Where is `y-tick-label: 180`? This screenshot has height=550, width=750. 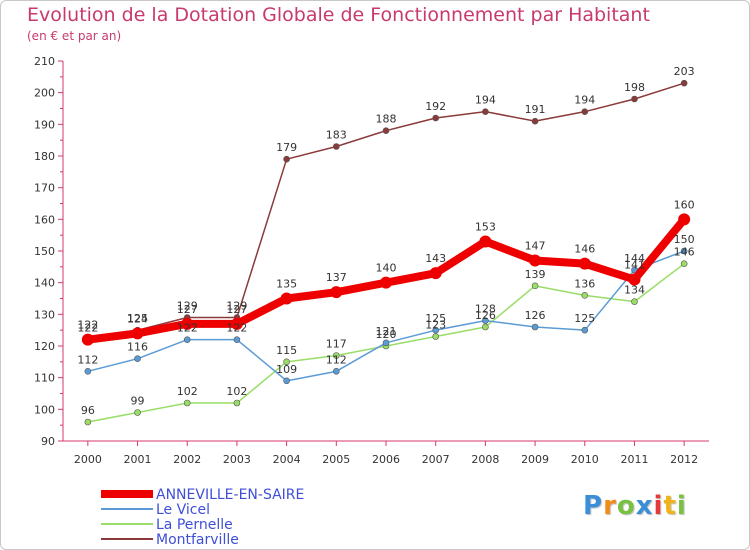
y-tick-label: 180 is located at coordinates (44, 156).